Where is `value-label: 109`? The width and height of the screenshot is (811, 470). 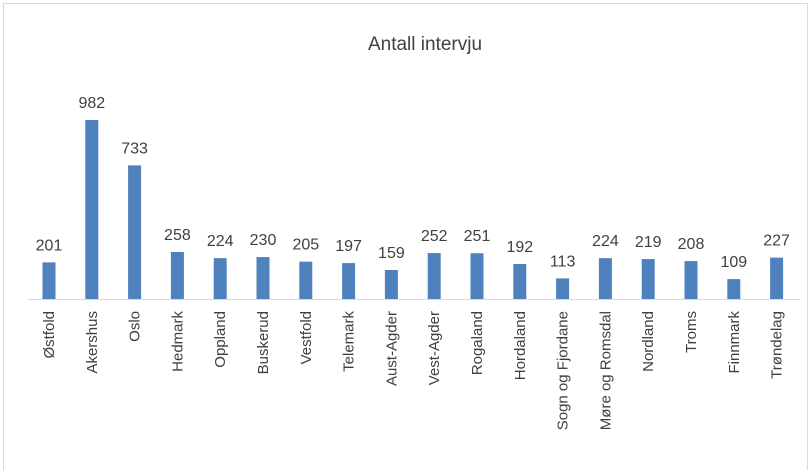 value-label: 109 is located at coordinates (733, 262).